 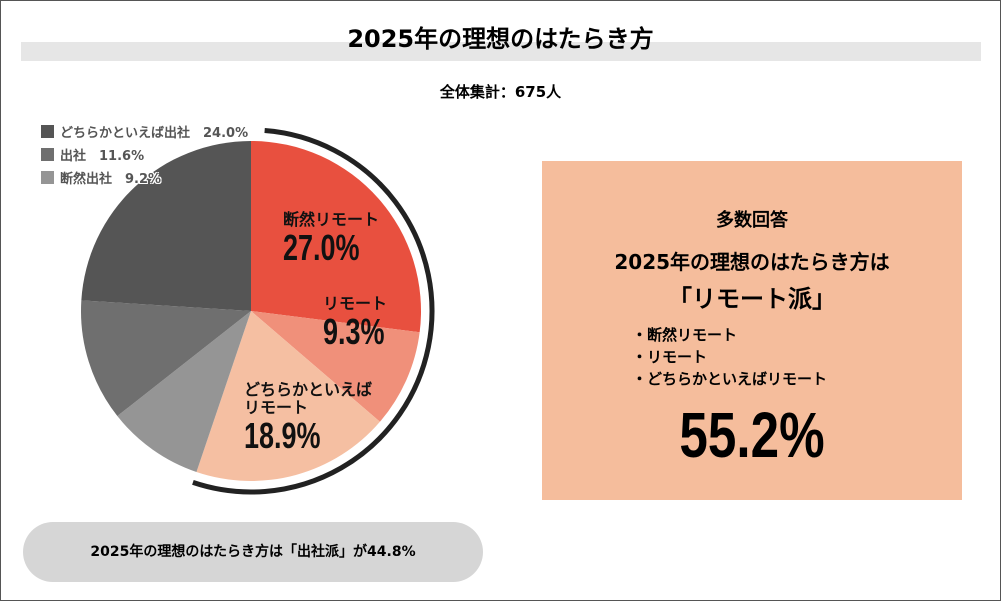 What do you see at coordinates (111, 179) in the screenshot?
I see `legend-label: 断然出社 9.2%` at bounding box center [111, 179].